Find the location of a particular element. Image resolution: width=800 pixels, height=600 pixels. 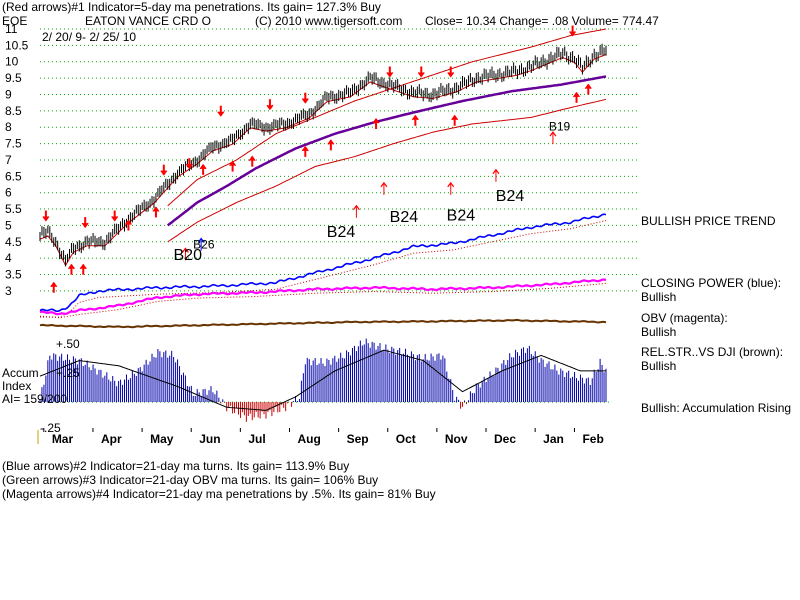

signal-label: B26 is located at coordinates (204, 244).